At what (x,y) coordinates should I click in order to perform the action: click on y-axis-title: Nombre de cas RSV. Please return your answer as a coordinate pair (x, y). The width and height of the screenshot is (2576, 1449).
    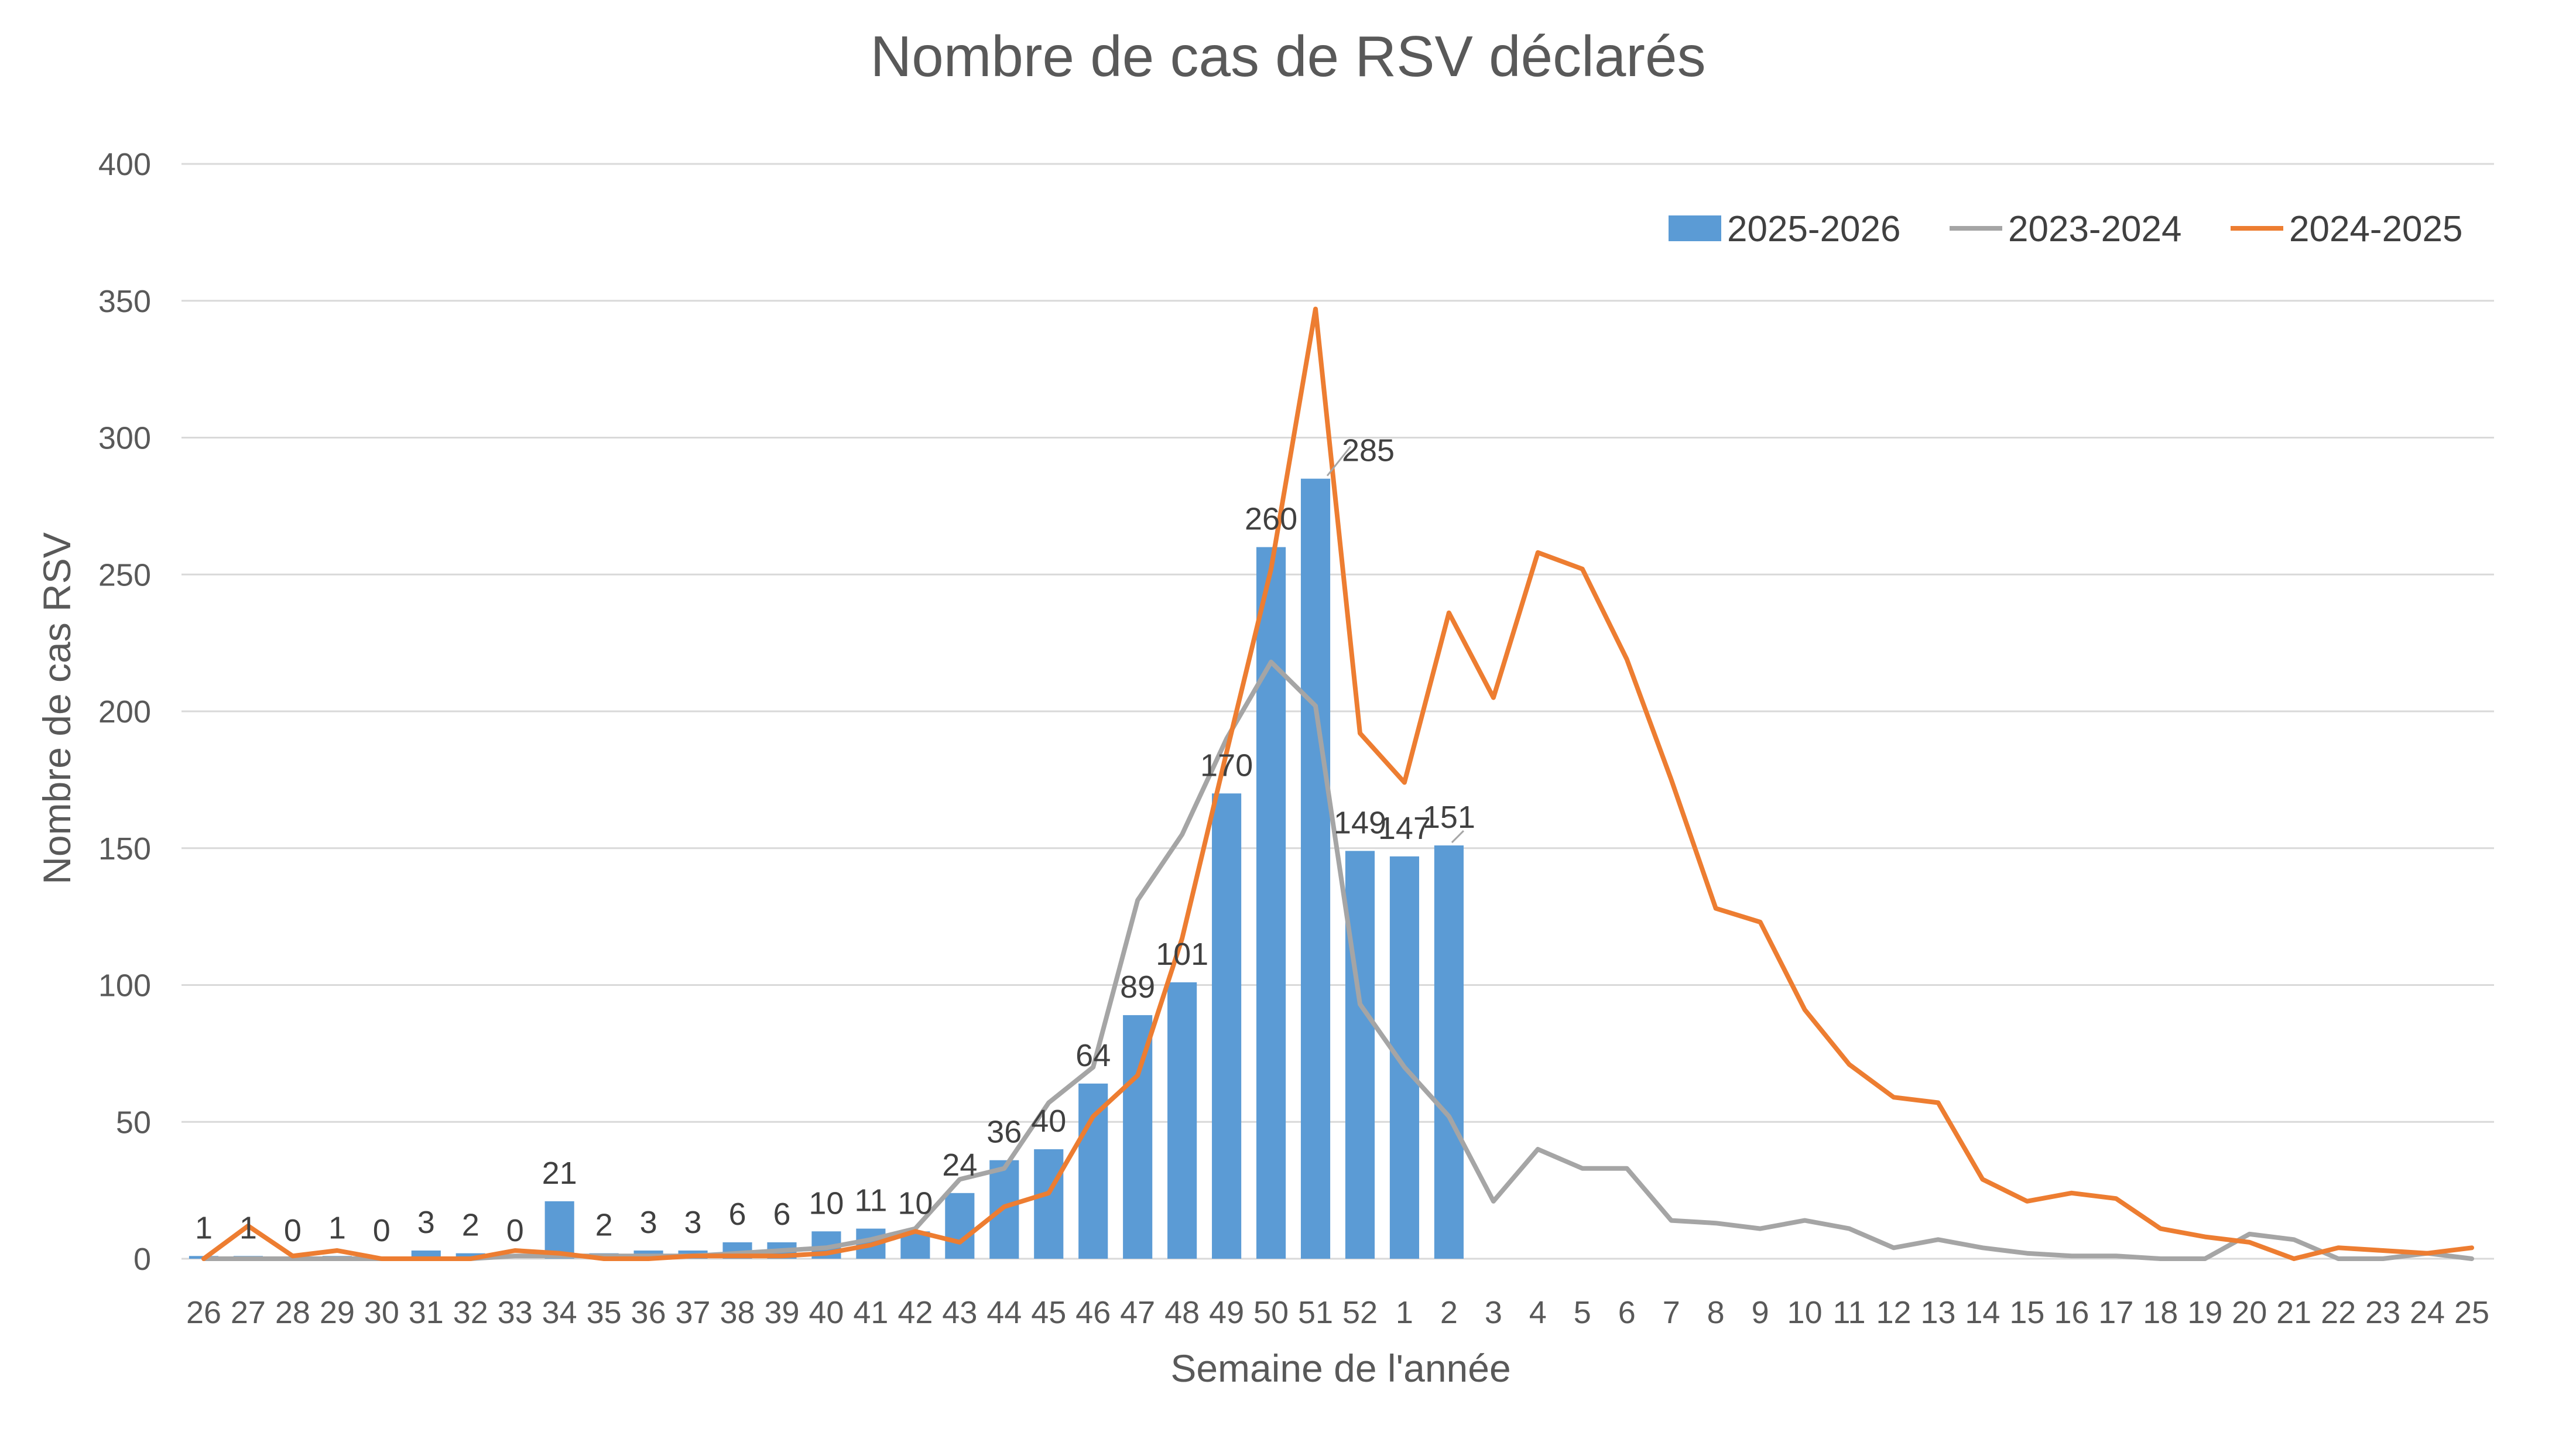
    Looking at the image, I should click on (56, 708).